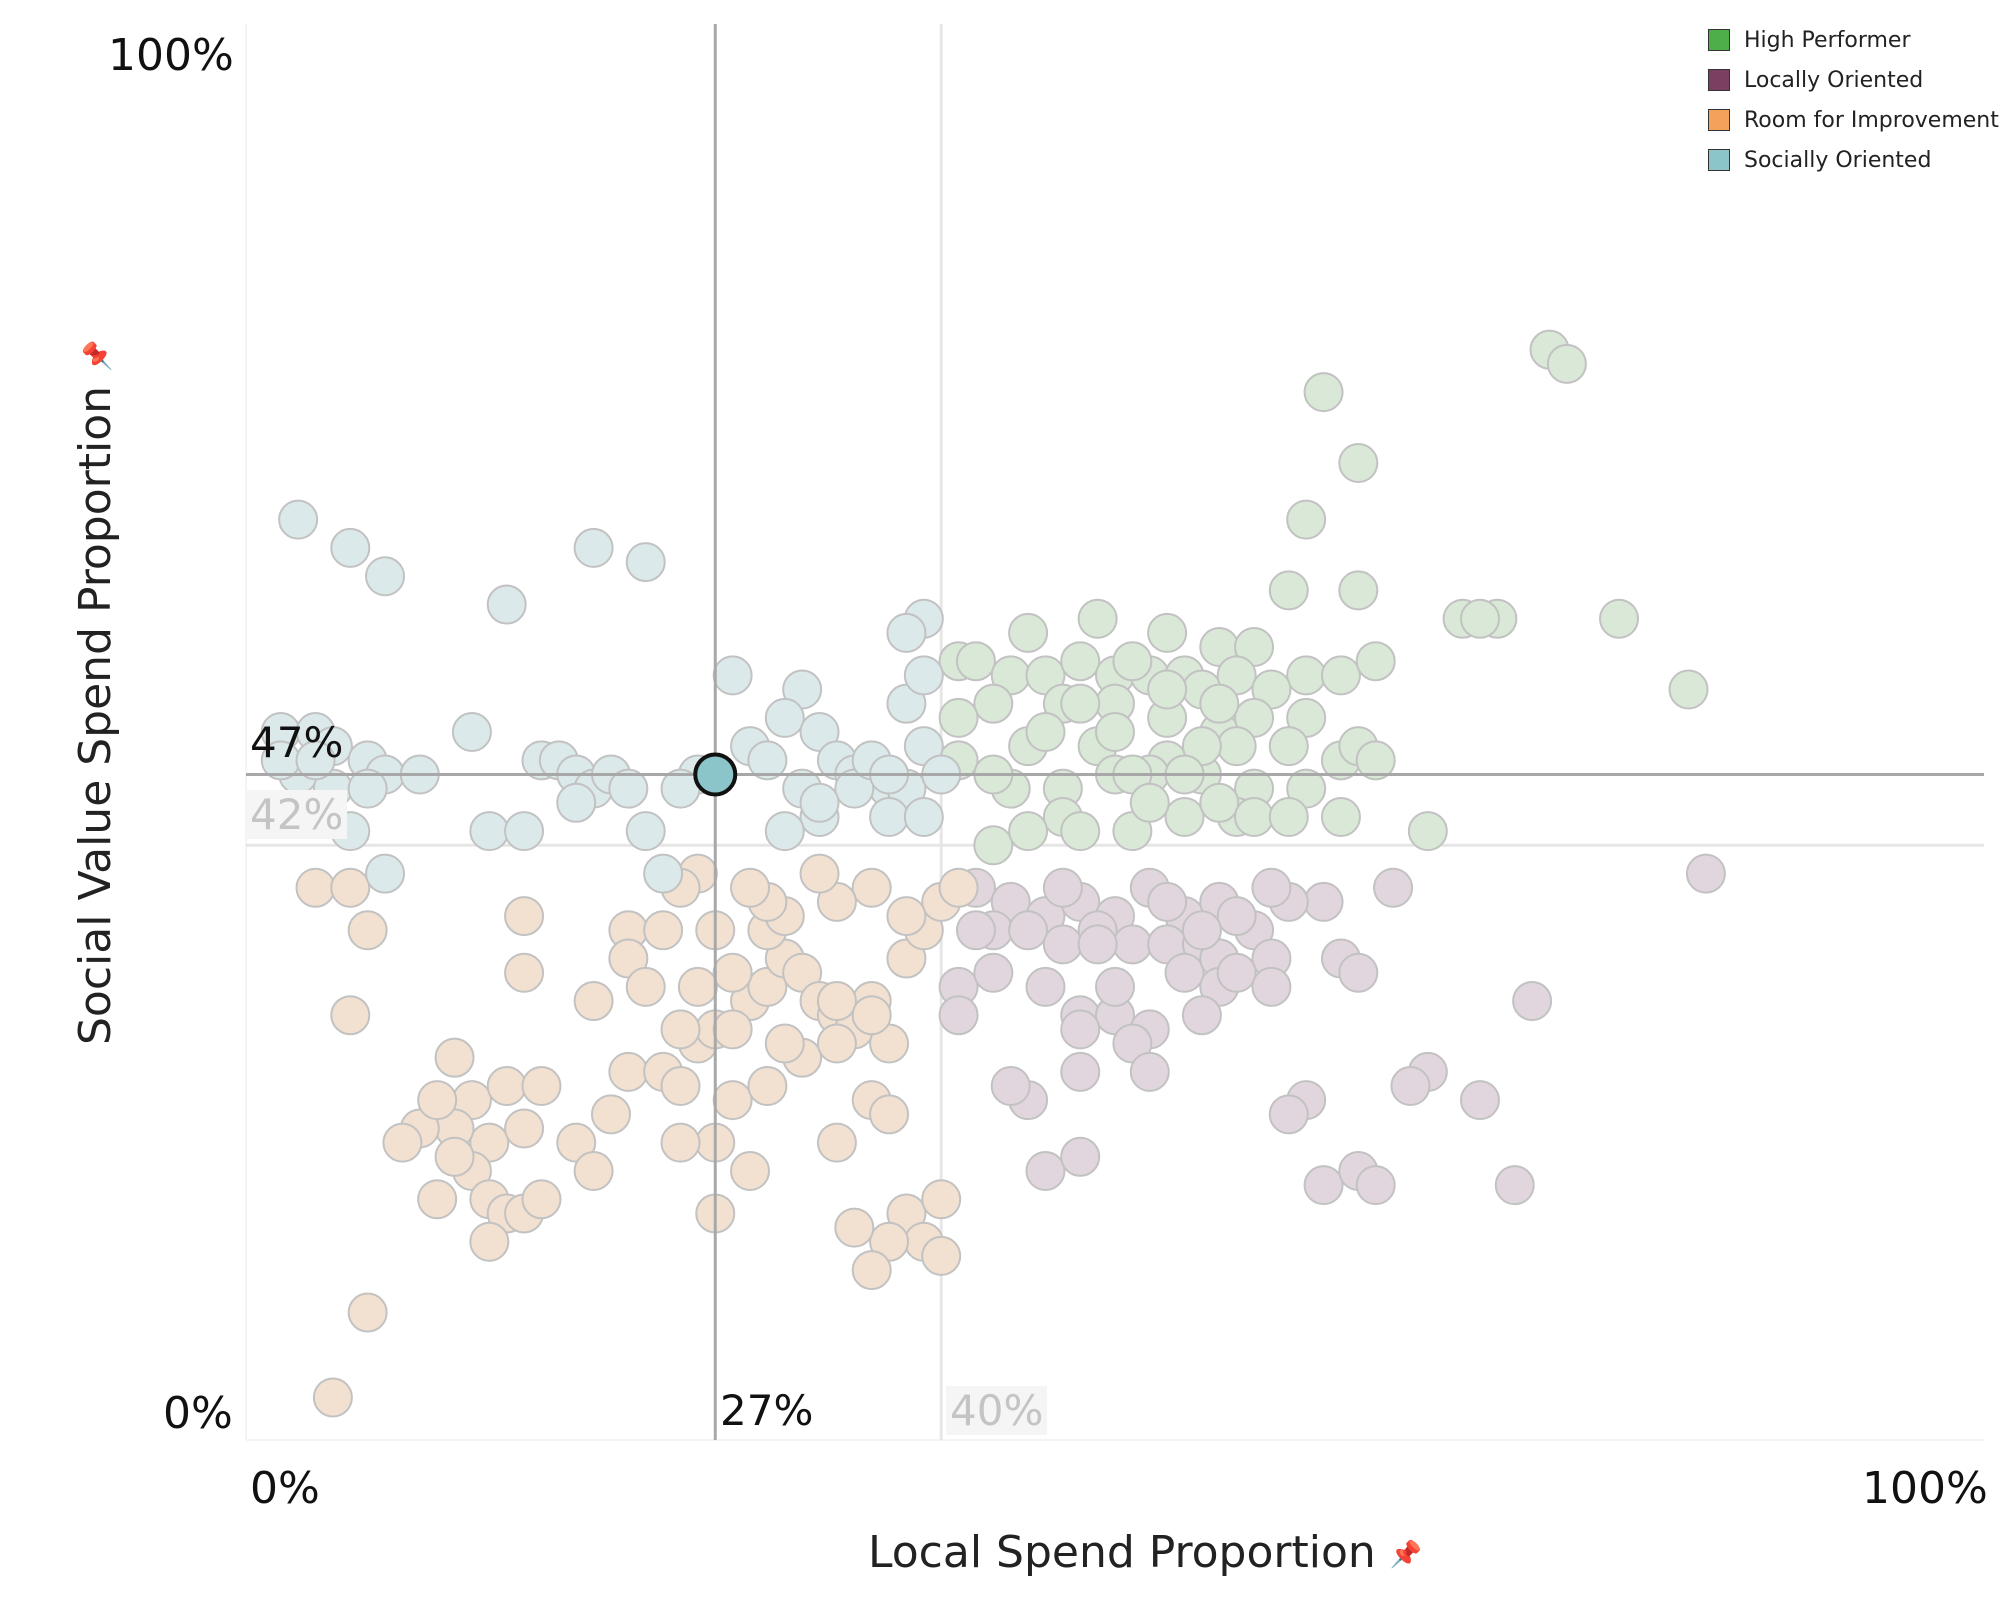  Describe the element at coordinates (1827, 40) in the screenshot. I see `legend-label: High Performer` at that location.